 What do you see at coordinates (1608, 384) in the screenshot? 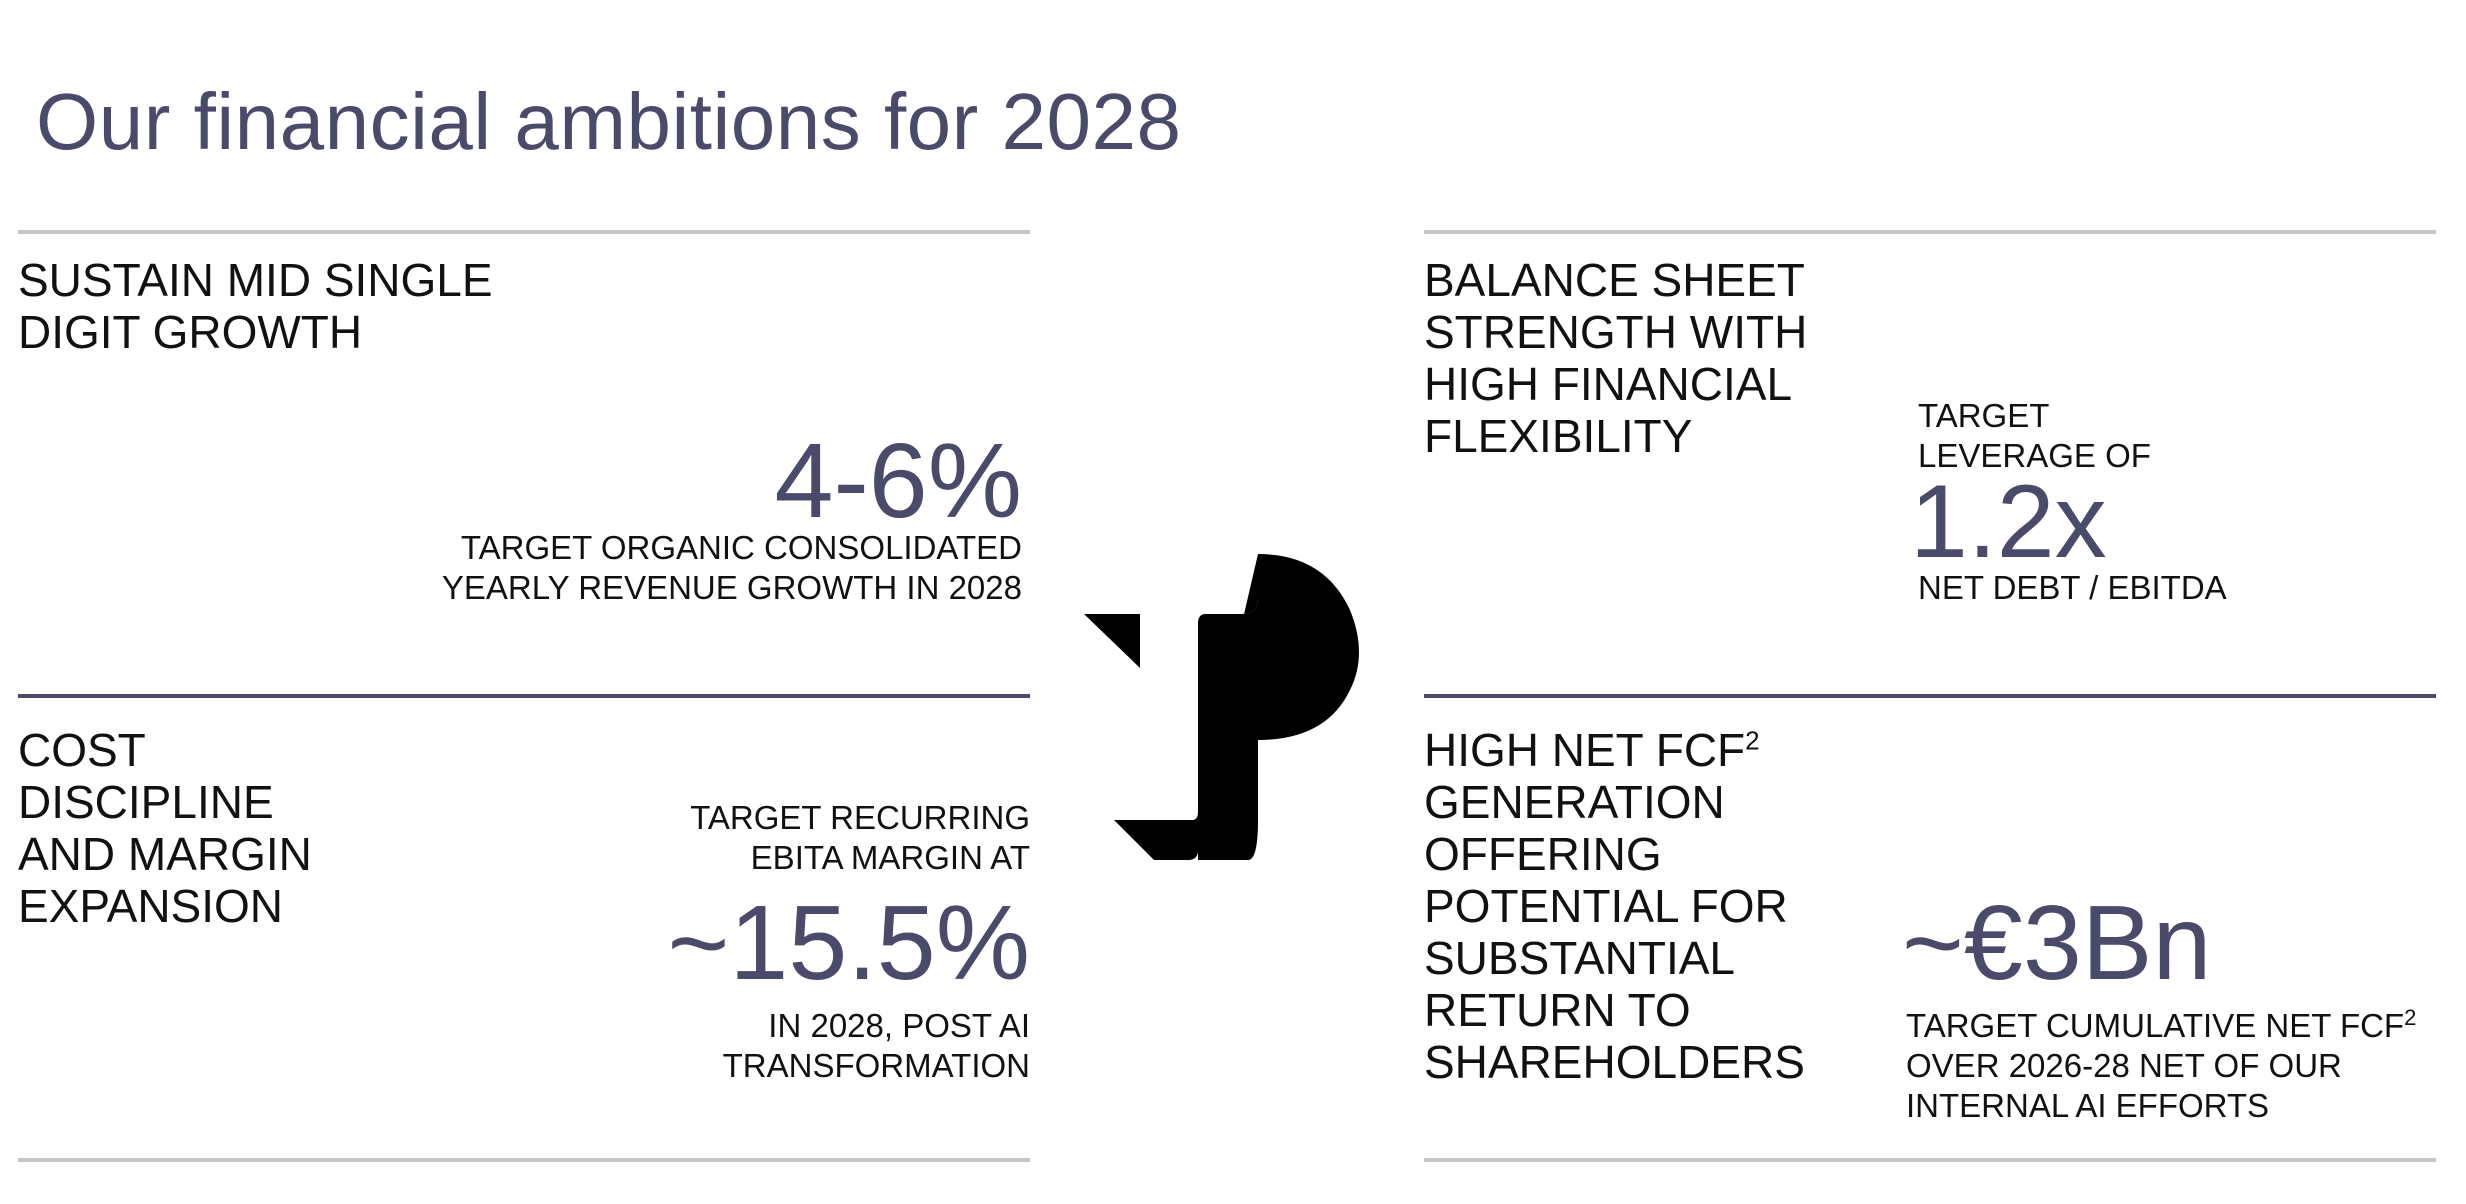
I see `balance-heading-line: HIGH FINANCIAL` at bounding box center [1608, 384].